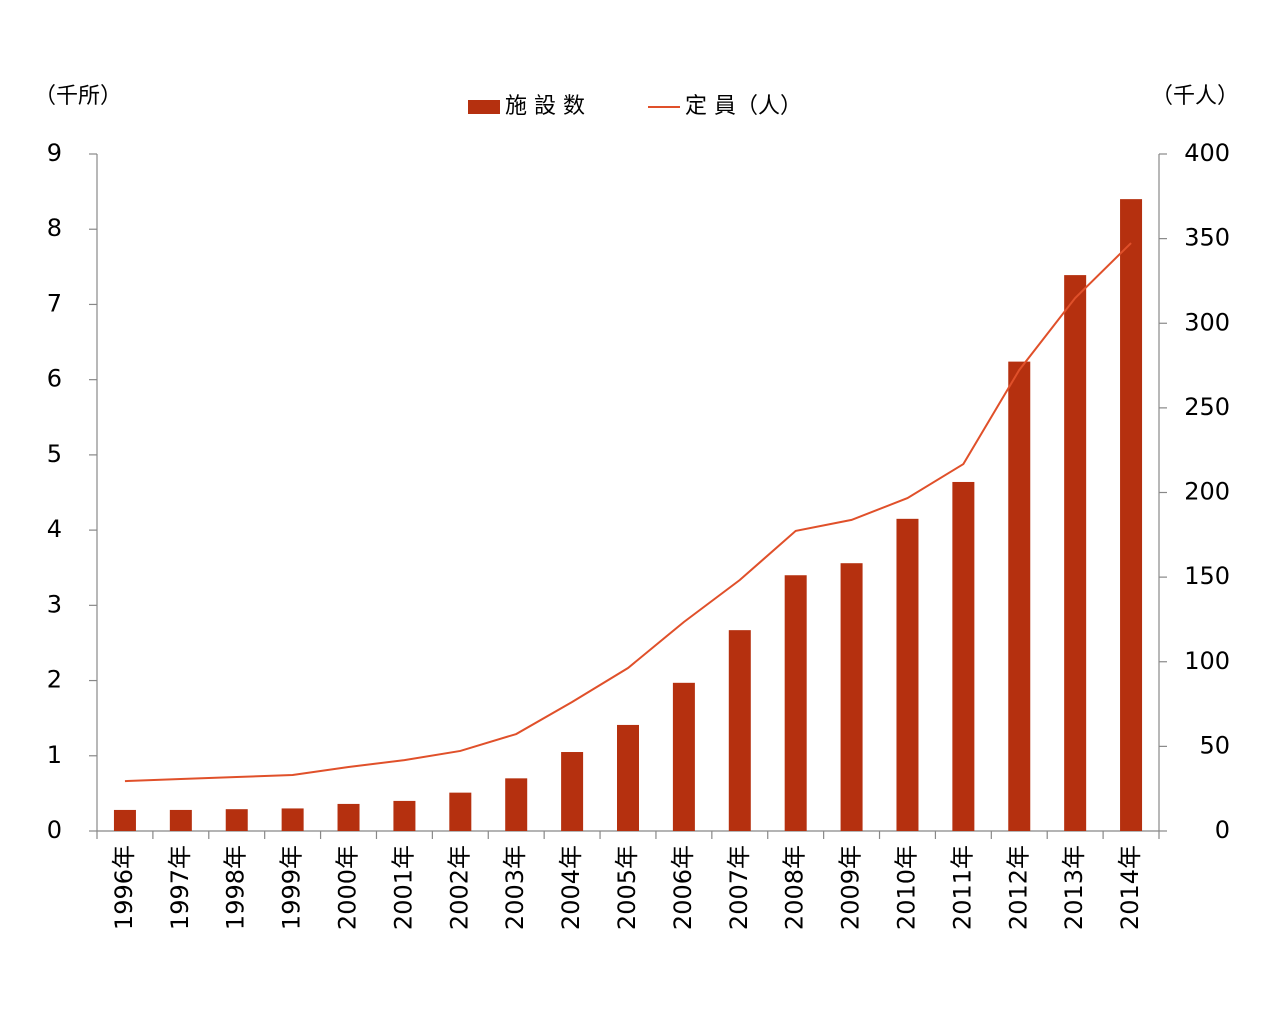  What do you see at coordinates (54, 604) in the screenshot?
I see `y-tick-label: 3` at bounding box center [54, 604].